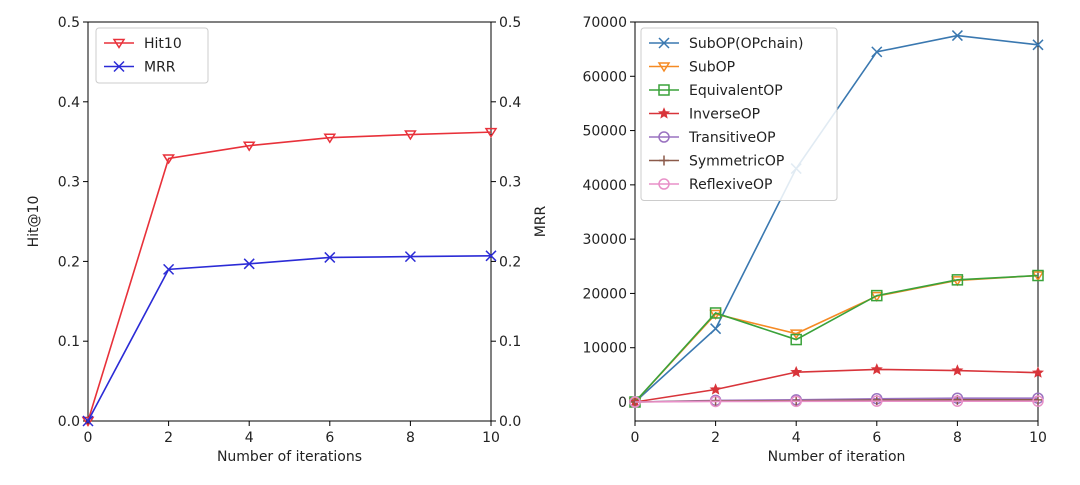 Image resolution: width=1080 pixels, height=485 pixels. Describe the element at coordinates (724, 115) in the screenshot. I see `legend-label: InverseOP` at that location.